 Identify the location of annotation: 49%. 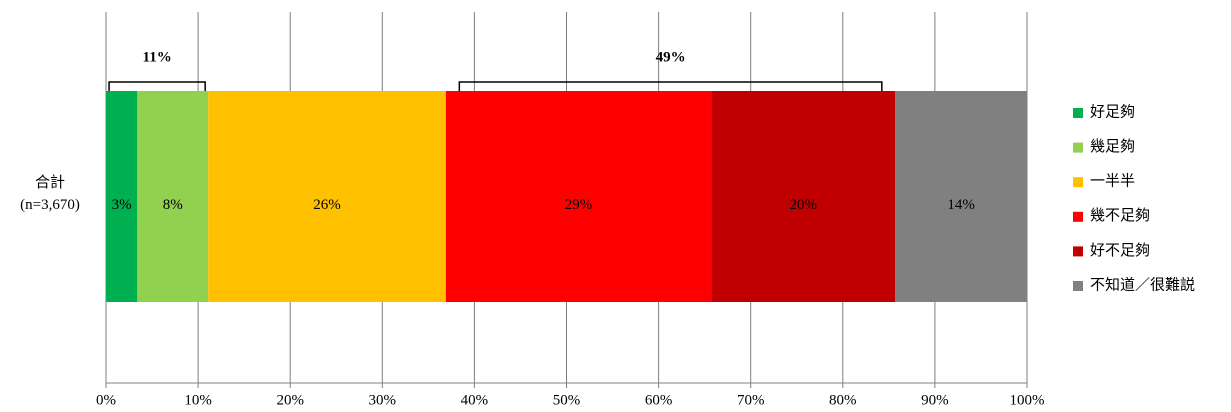
(671, 57).